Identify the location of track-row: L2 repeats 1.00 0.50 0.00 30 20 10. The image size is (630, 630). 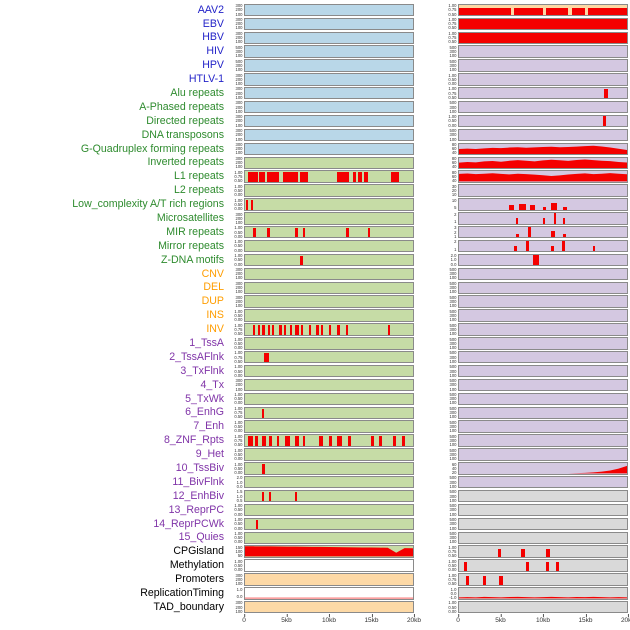
(317, 191).